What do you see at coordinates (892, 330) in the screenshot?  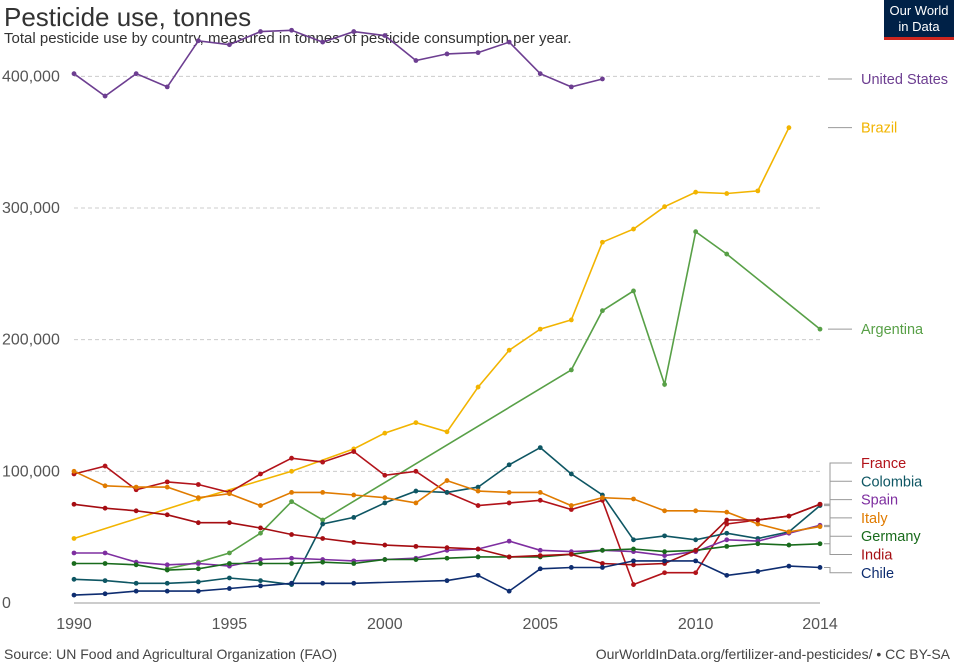 I see `series-label: Argentina` at bounding box center [892, 330].